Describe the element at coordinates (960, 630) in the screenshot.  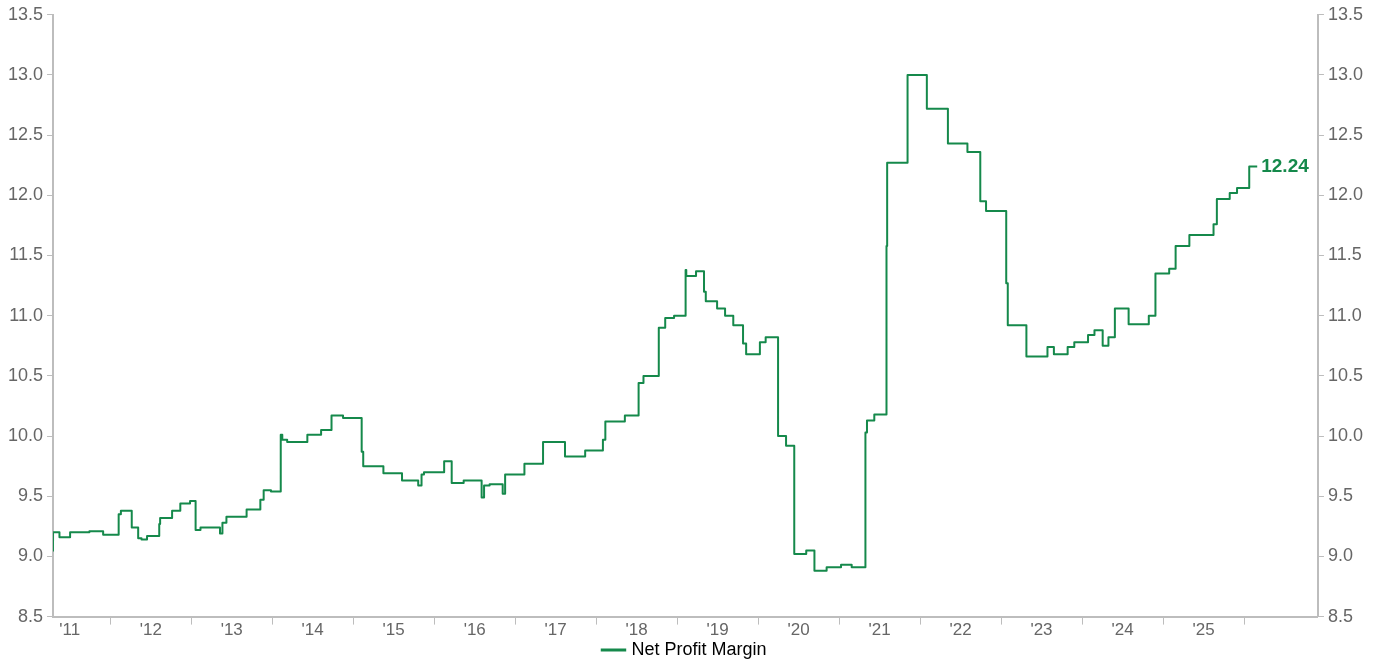
I see `x-tick-label: '22` at that location.